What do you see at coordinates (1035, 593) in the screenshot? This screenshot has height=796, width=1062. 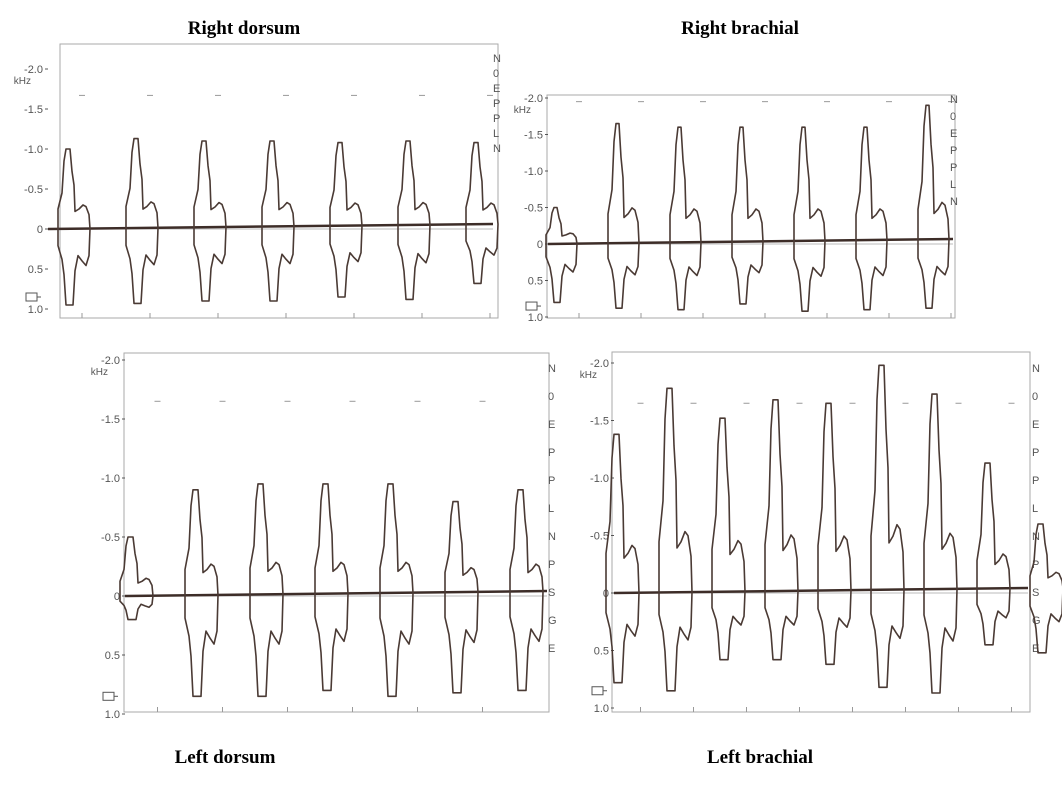 I see `side-label-letter: S` at bounding box center [1035, 593].